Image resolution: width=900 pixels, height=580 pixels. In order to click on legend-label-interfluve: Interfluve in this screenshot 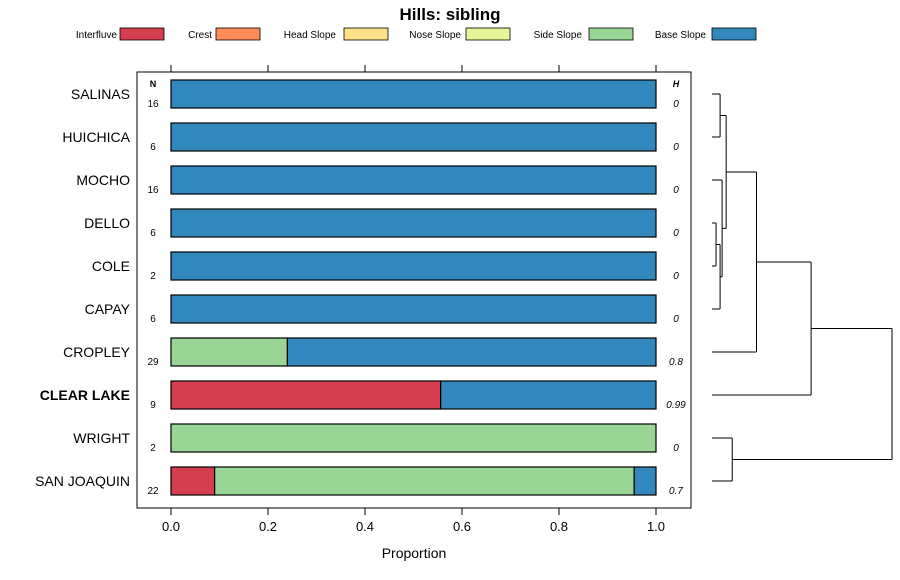, I will do `click(97, 35)`.